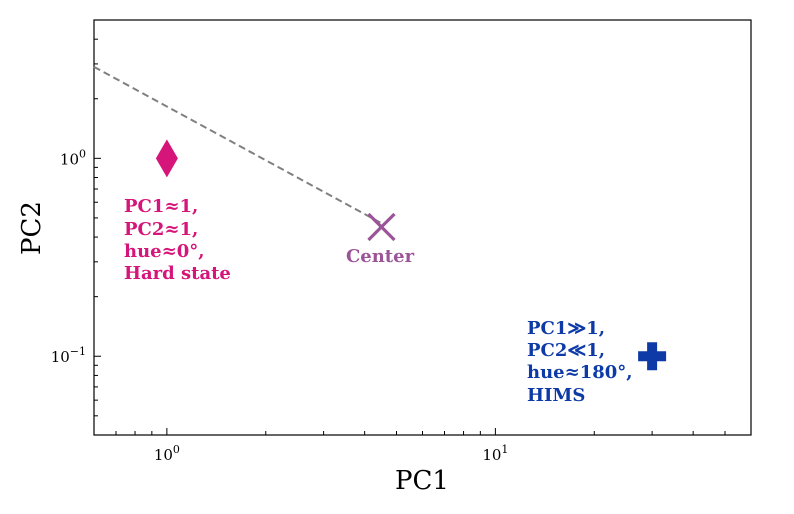  I want to click on hims-marker, so click(652, 356).